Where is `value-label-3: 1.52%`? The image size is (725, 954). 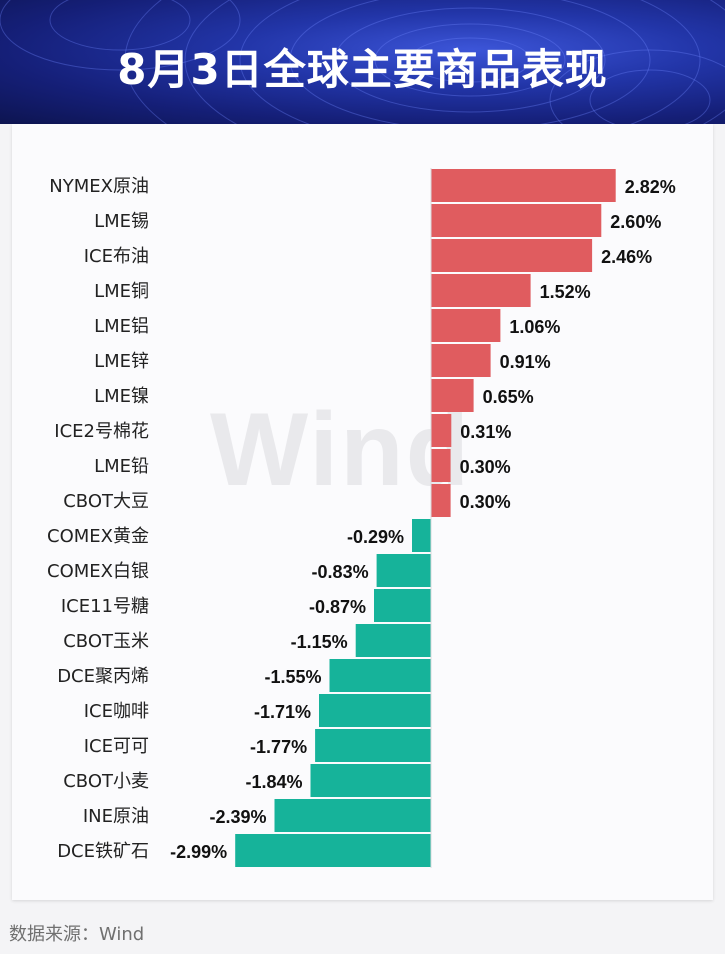 value-label-3: 1.52% is located at coordinates (565, 292).